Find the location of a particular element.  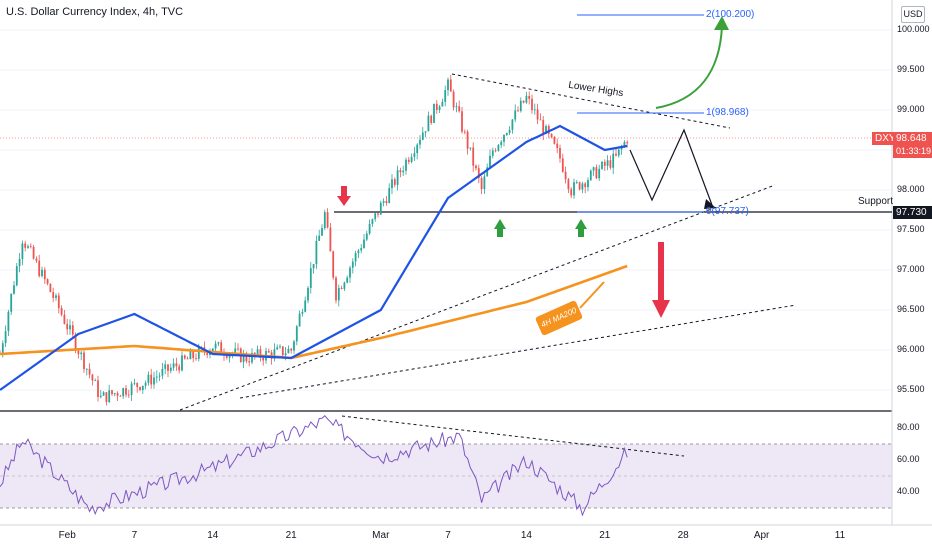

lower-highs-trendline is located at coordinates (591, 101).